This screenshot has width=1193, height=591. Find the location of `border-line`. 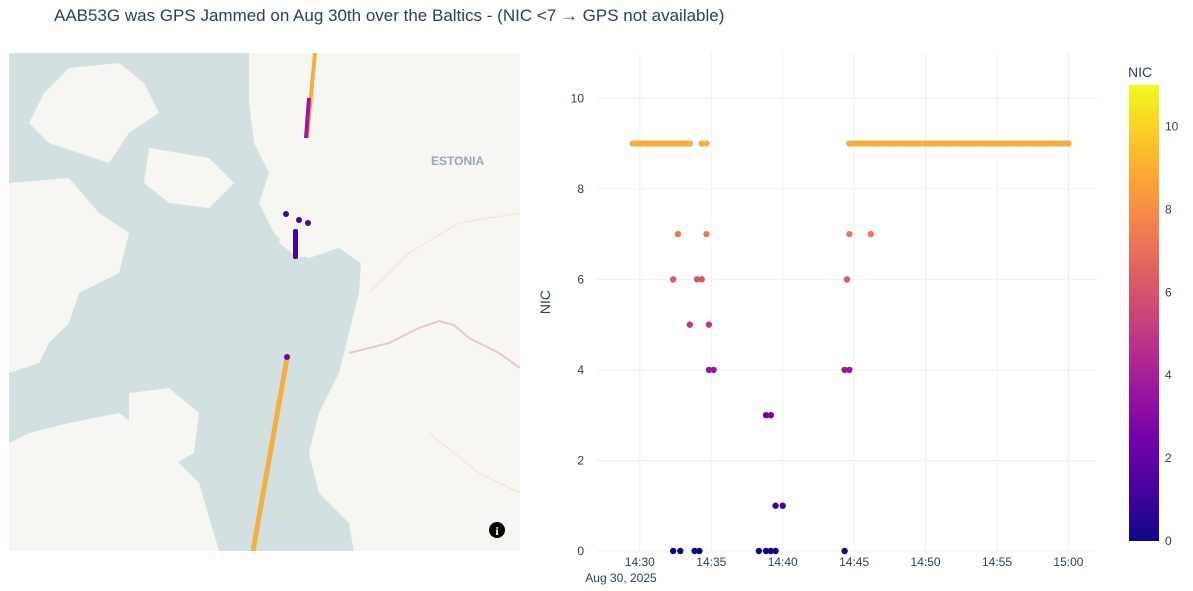

border-line is located at coordinates (434, 344).